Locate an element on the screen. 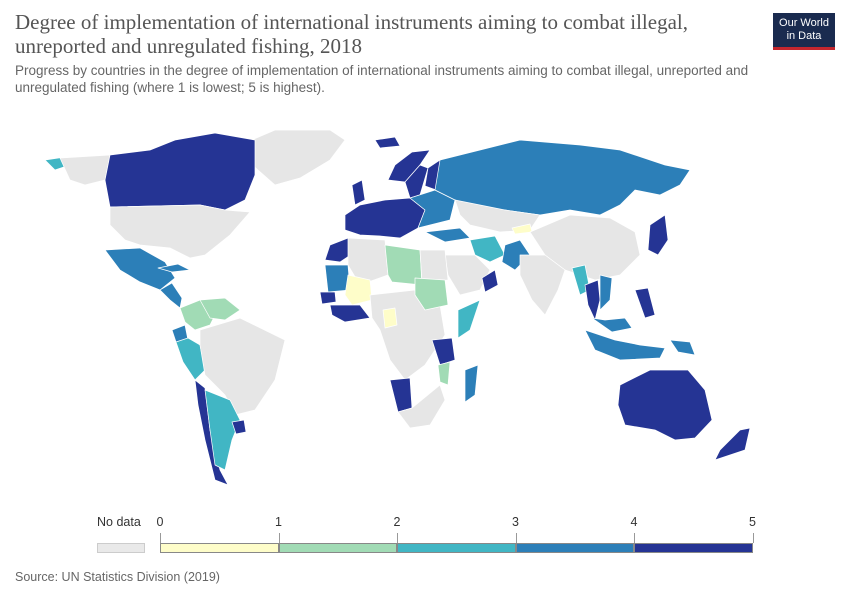 This screenshot has height=600, width=850. region-usa is located at coordinates (85, 170).